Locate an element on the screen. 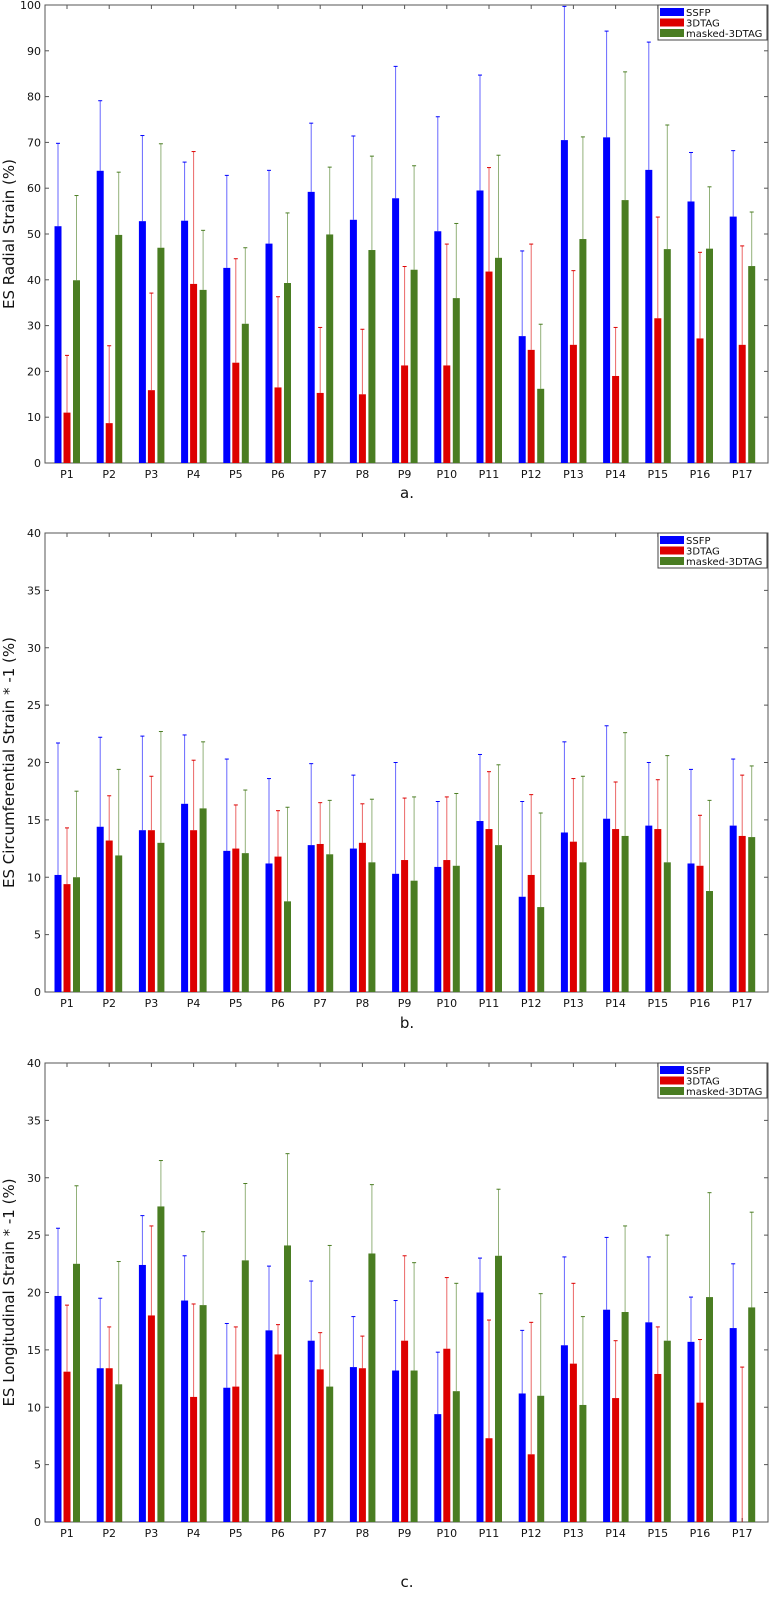 This screenshot has height=1597, width=781. legend-label: masked-3DTAG is located at coordinates (724, 34).